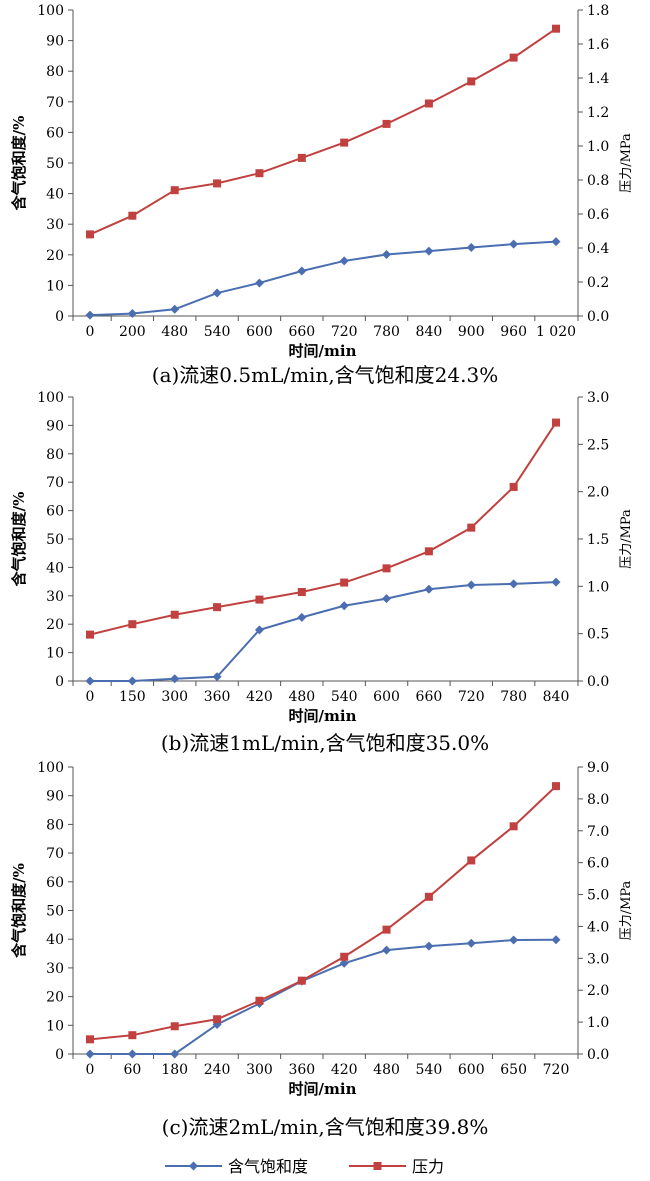 Image resolution: width=650 pixels, height=1181 pixels. I want to click on legend-saturation-label: 含气饱和度, so click(268, 1166).